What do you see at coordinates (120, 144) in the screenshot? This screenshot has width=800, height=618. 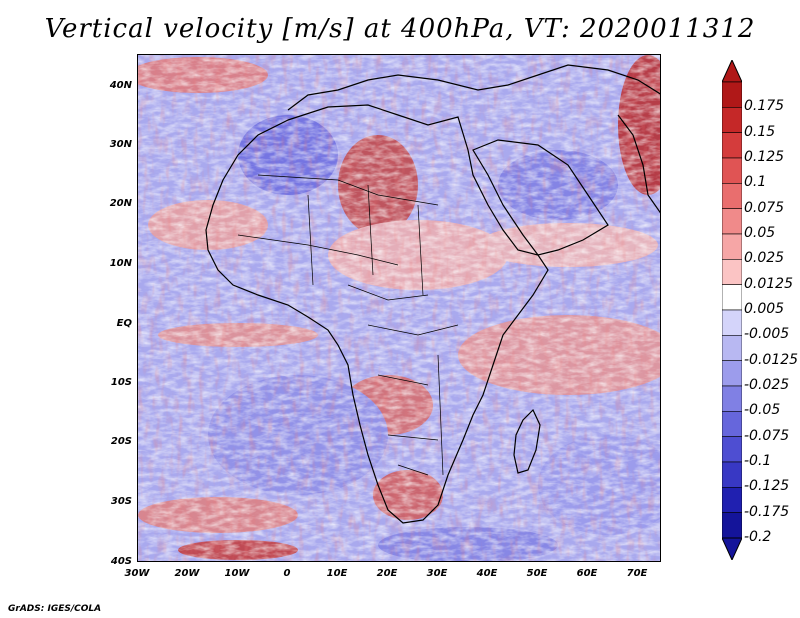 I see `lat-label-30n: 30N` at bounding box center [120, 144].